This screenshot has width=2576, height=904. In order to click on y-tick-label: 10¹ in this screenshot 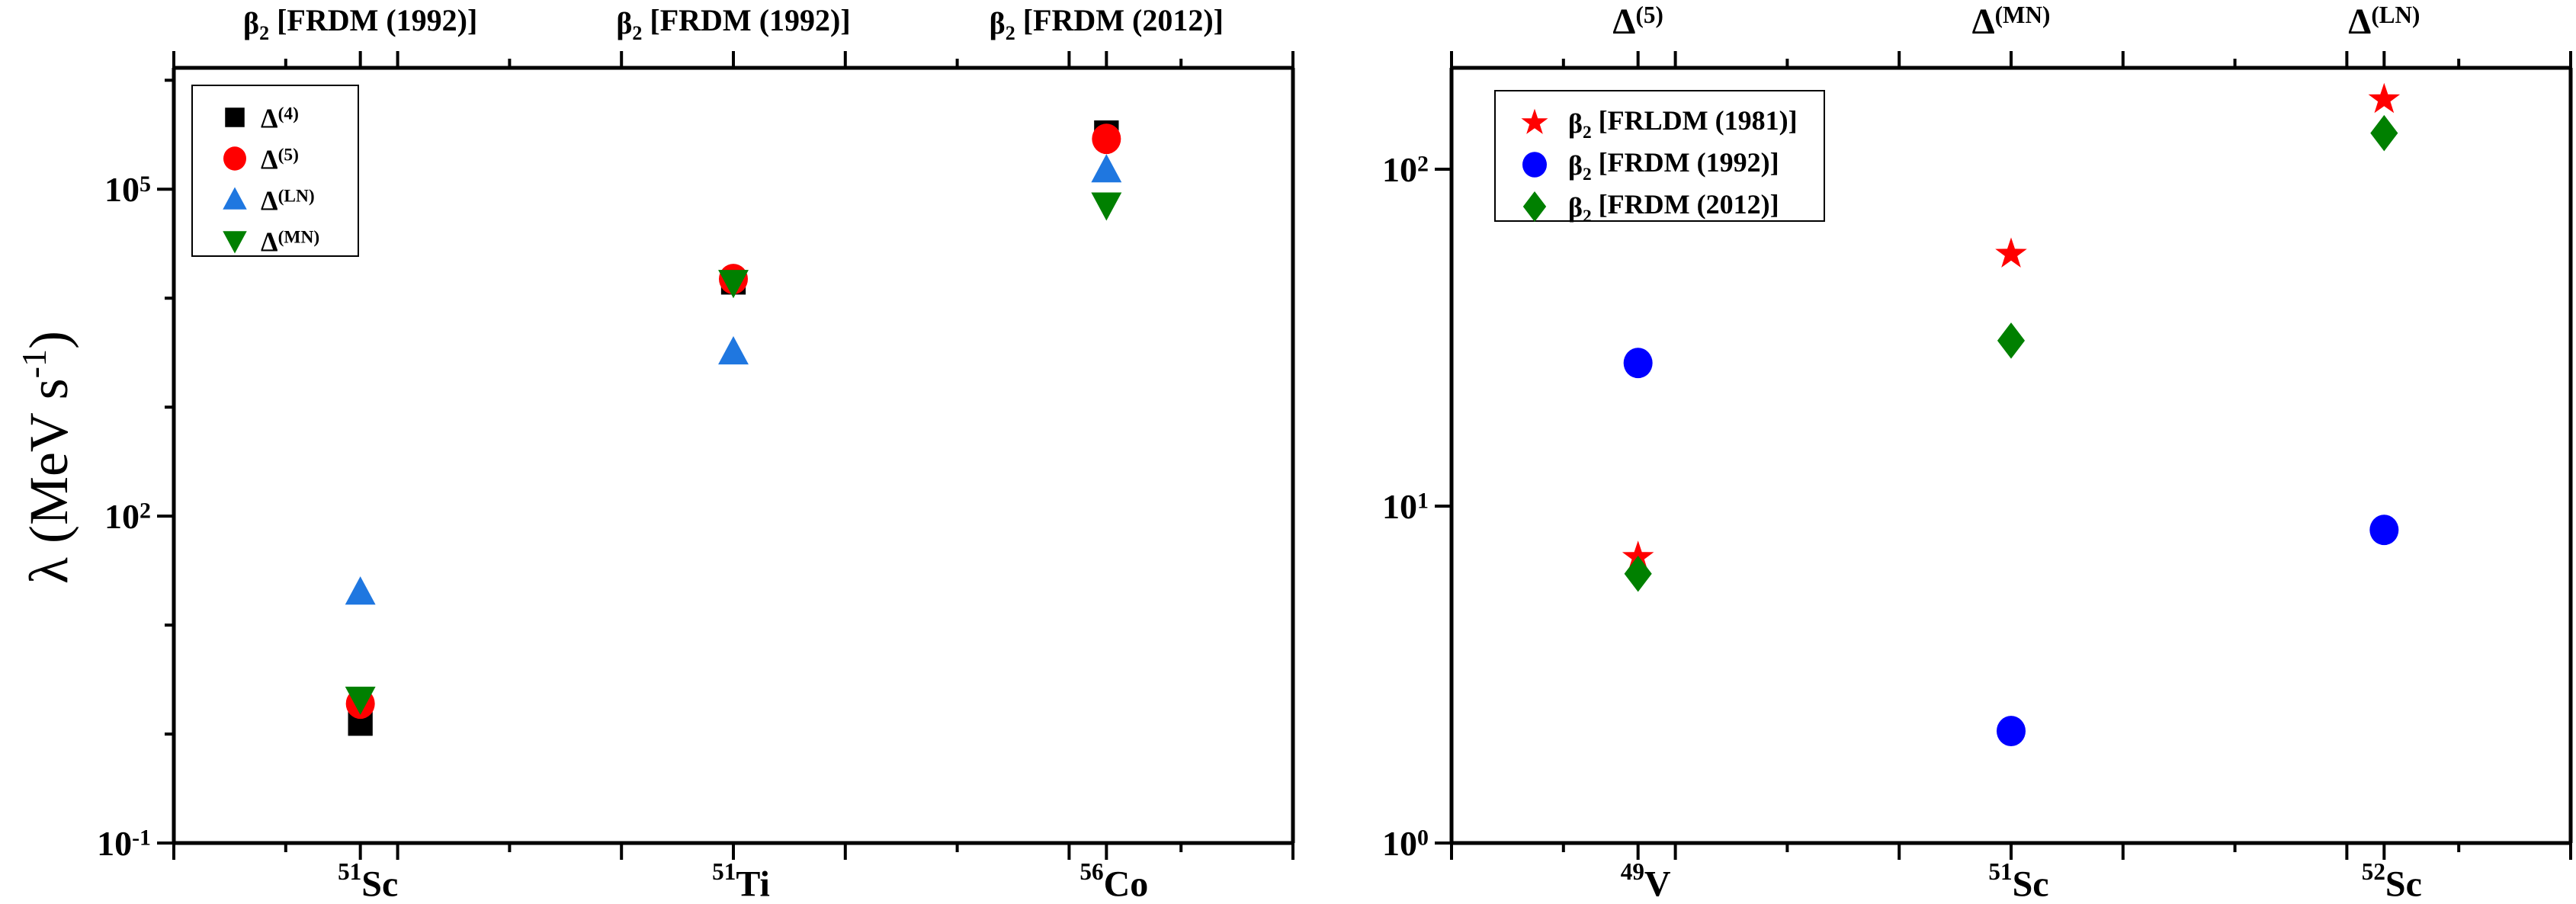, I will do `click(1405, 507)`.